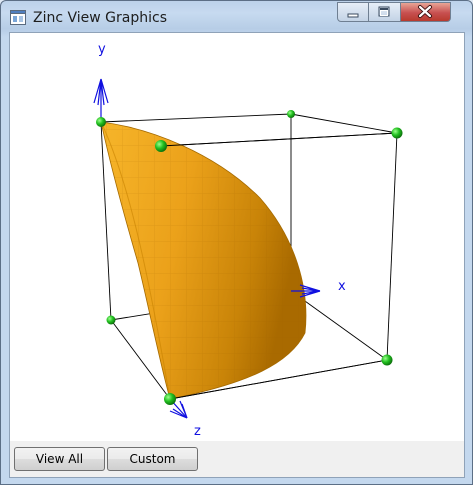  Describe the element at coordinates (102, 49) in the screenshot. I see `y-axis-label: y` at that location.